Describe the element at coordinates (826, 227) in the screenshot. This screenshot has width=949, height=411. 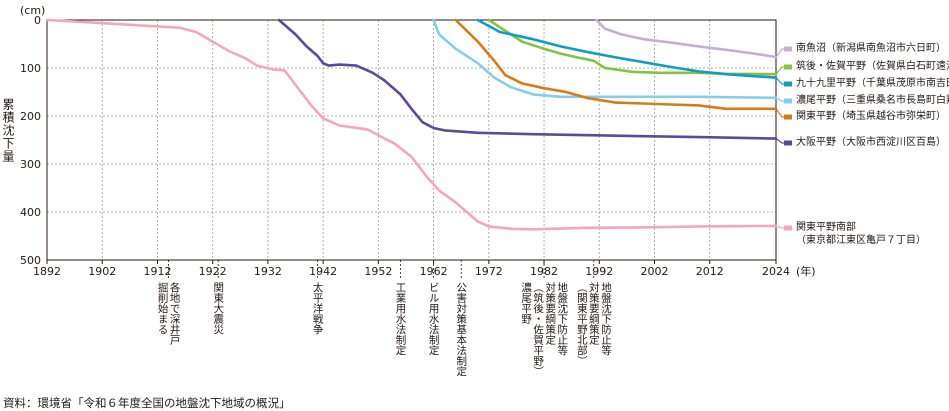
I see `legend-label-kanto-south: 関東平野南部` at that location.